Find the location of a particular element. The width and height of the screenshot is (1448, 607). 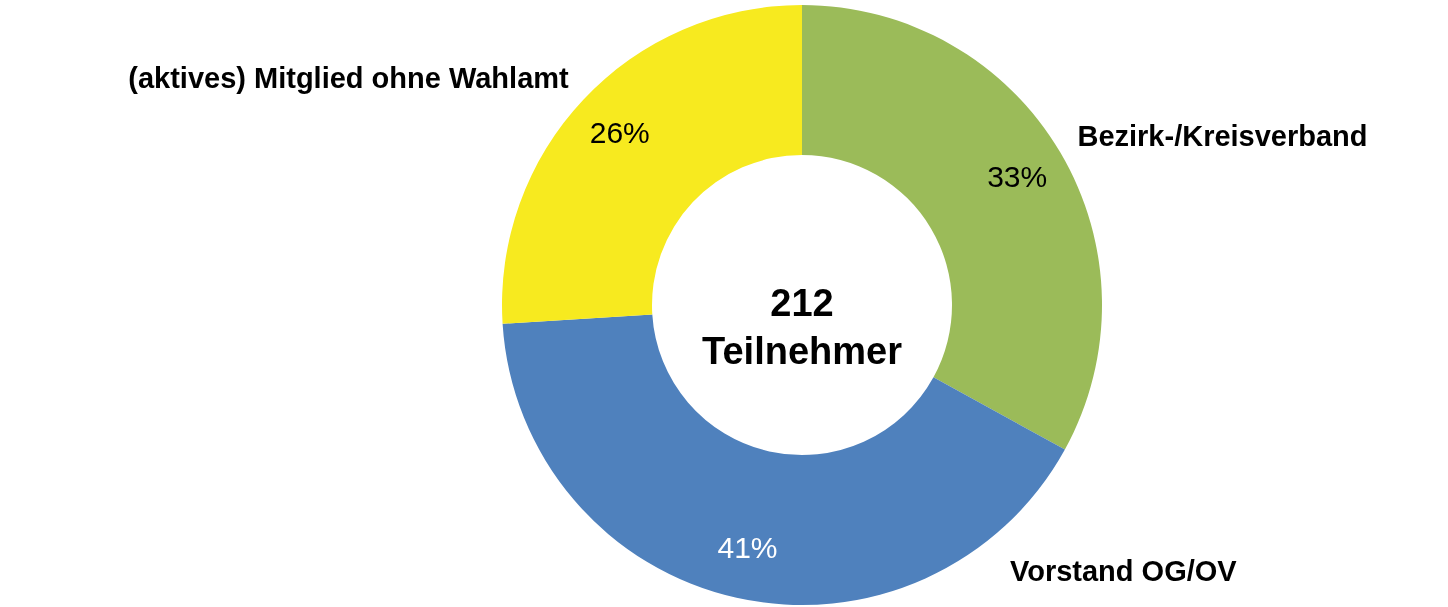

slice-label: (aktives) Mitglied ohne Wahlamt is located at coordinates (349, 78).